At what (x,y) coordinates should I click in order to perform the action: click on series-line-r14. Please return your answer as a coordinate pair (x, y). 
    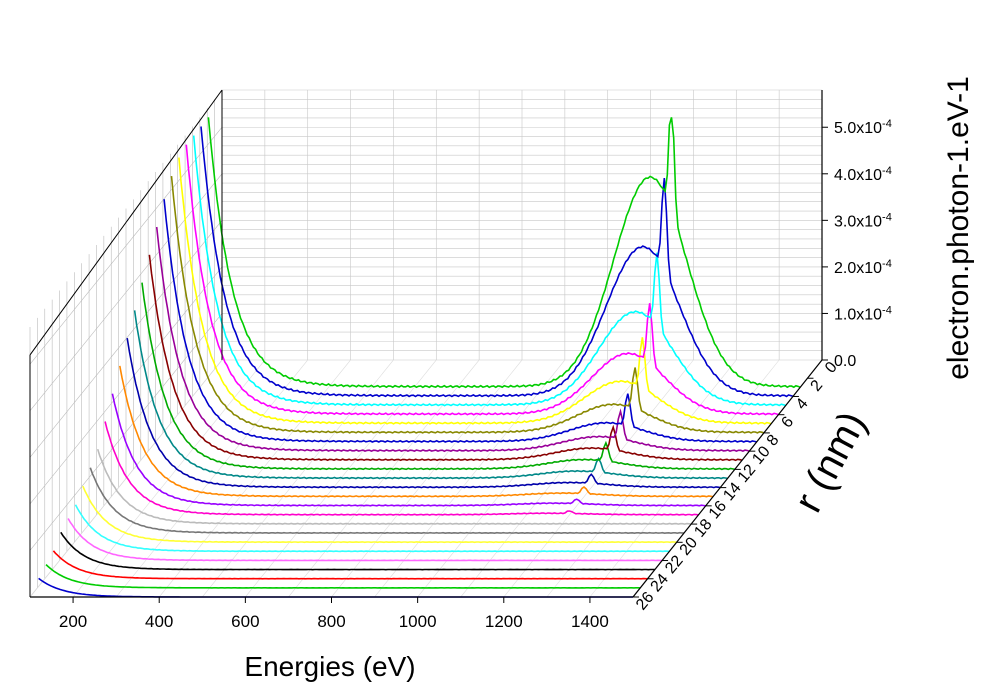
    Looking at the image, I should click on (423, 413).